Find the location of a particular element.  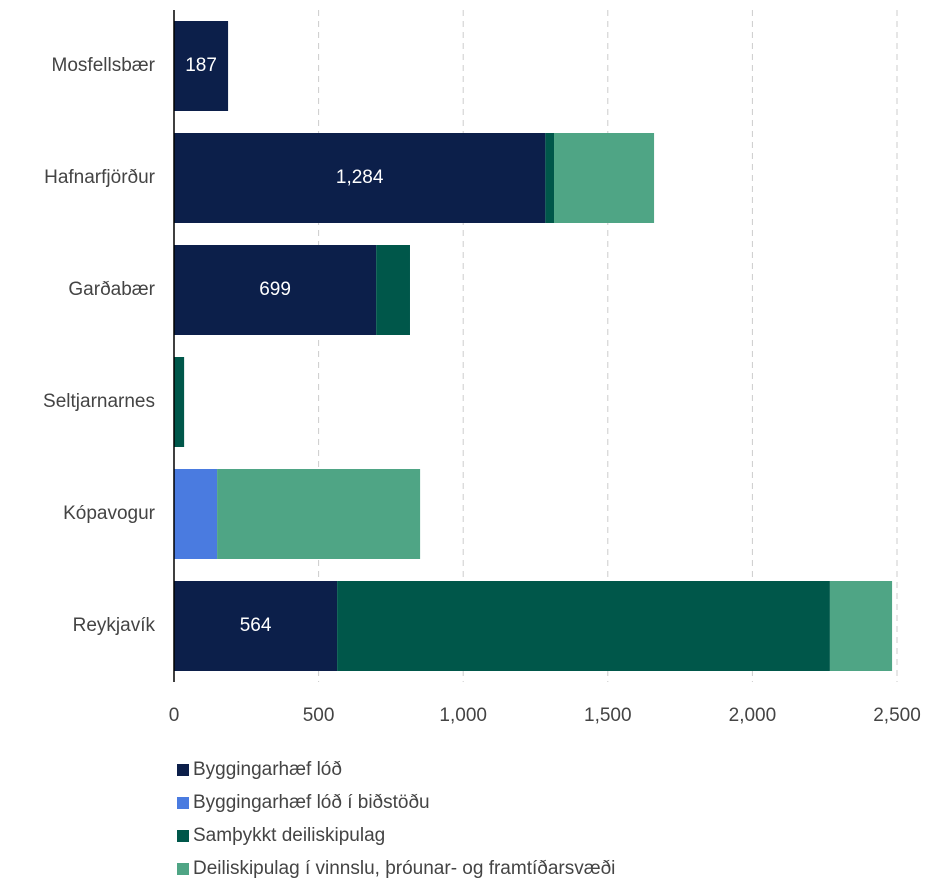

y-tick-label: Hafnarfjörður is located at coordinates (100, 177).